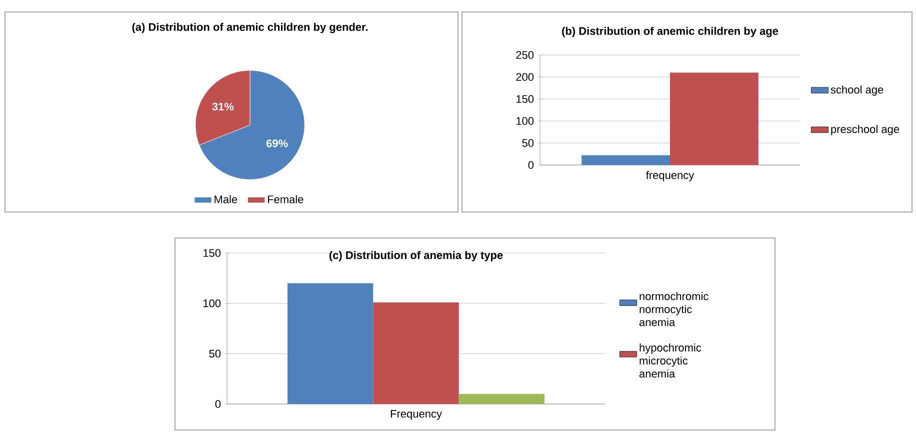 The image size is (916, 433). I want to click on chart-title: (a) Distribution of anemic children by gender., so click(250, 28).